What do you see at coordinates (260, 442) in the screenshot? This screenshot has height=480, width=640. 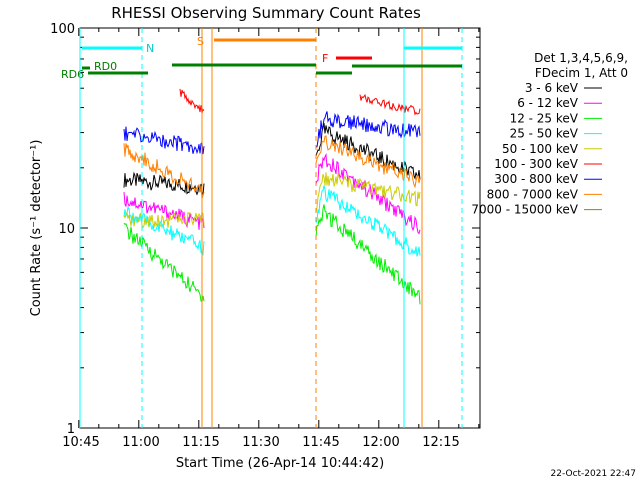 I see `x-tick-label-1130: 11:30` at bounding box center [260, 442].